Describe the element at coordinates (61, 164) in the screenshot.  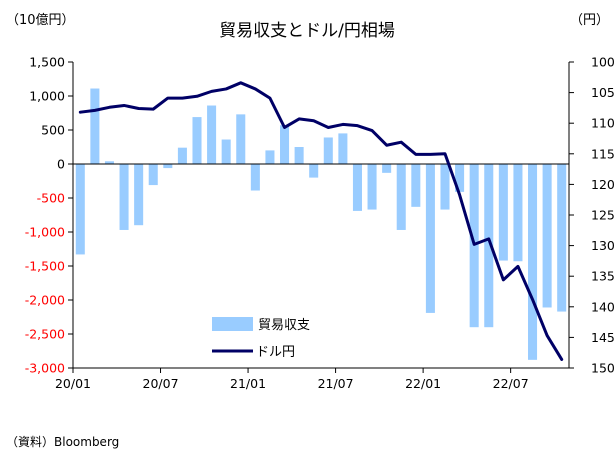
I see `left-tick-label: 0` at that location.